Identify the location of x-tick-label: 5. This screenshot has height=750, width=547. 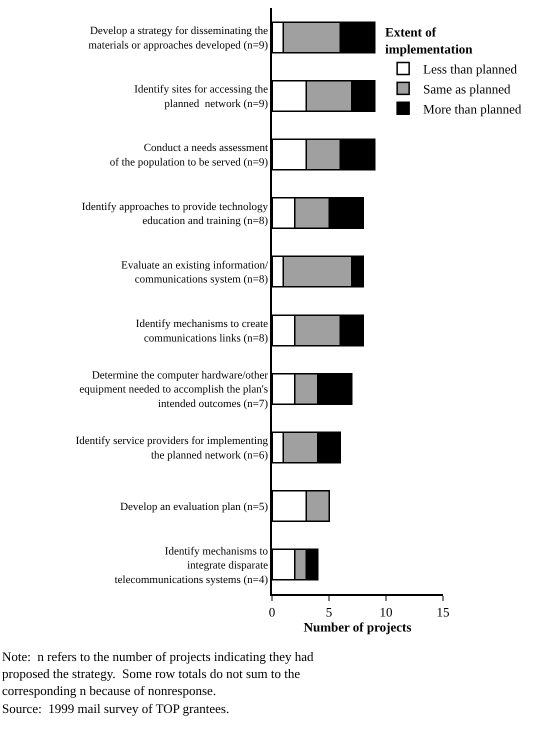
(329, 612).